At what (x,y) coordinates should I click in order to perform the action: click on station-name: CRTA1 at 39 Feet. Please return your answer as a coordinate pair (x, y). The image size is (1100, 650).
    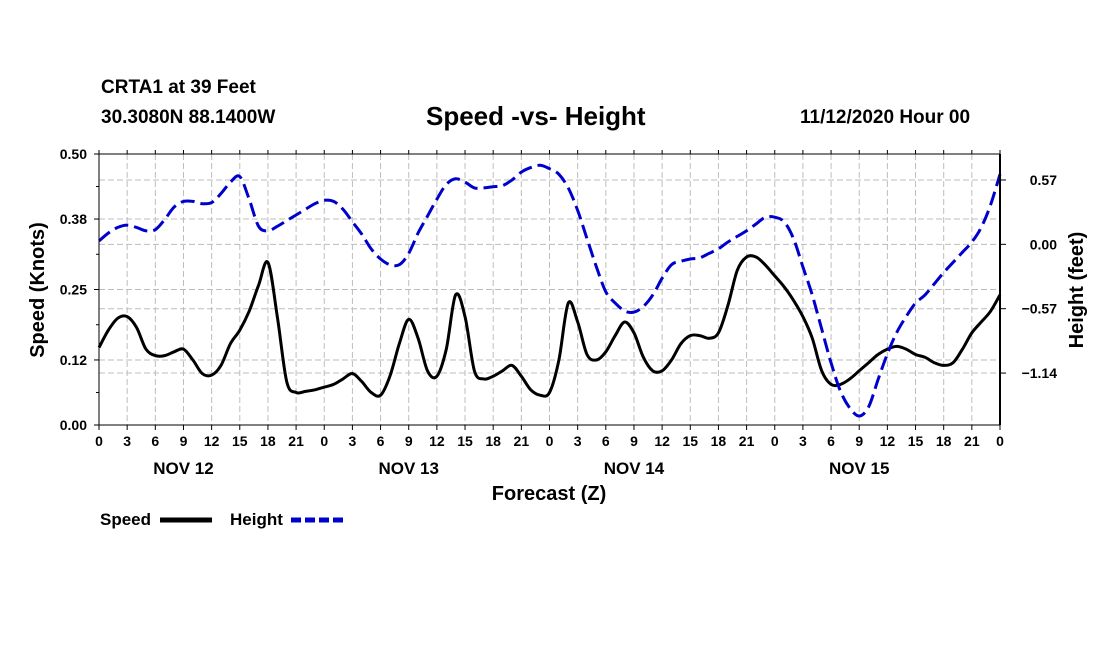
    Looking at the image, I should click on (178, 87).